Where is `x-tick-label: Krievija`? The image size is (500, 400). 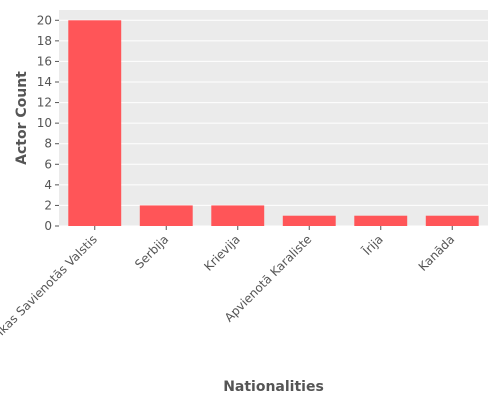 x-tick-label: Krievija is located at coordinates (221, 252).